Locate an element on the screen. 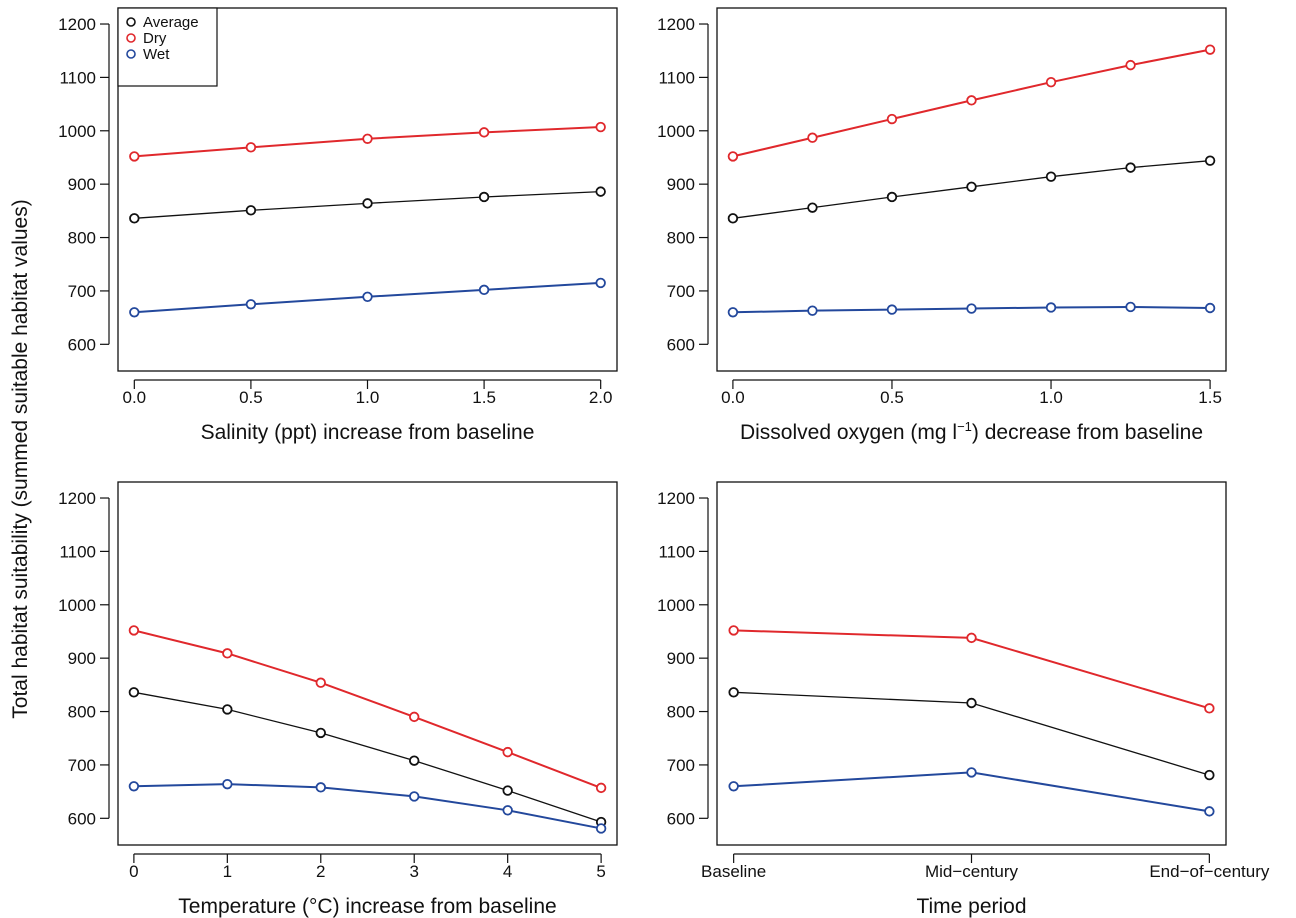 This screenshot has width=1296, height=918. x-axis-title: Salinity (ppt) increase from baseline is located at coordinates (368, 432).